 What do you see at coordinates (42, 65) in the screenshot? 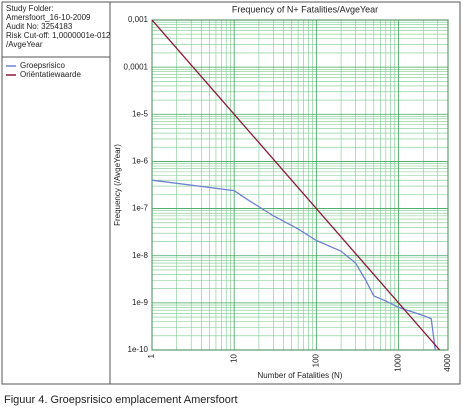
I see `legend-label: Groepsrisico` at bounding box center [42, 65].